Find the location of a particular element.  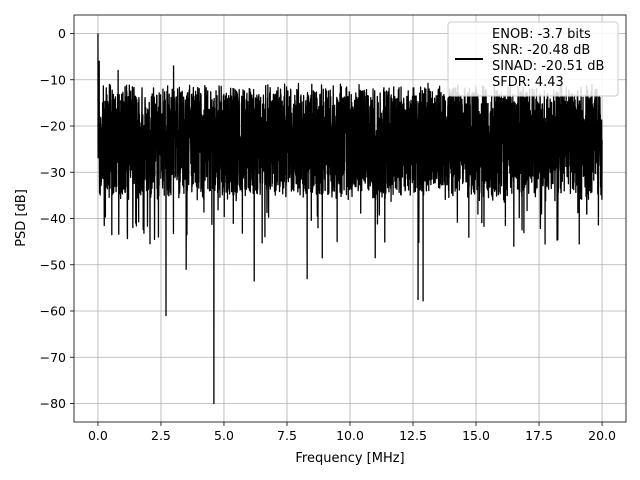

x-tick-label: 17.5 is located at coordinates (539, 435).